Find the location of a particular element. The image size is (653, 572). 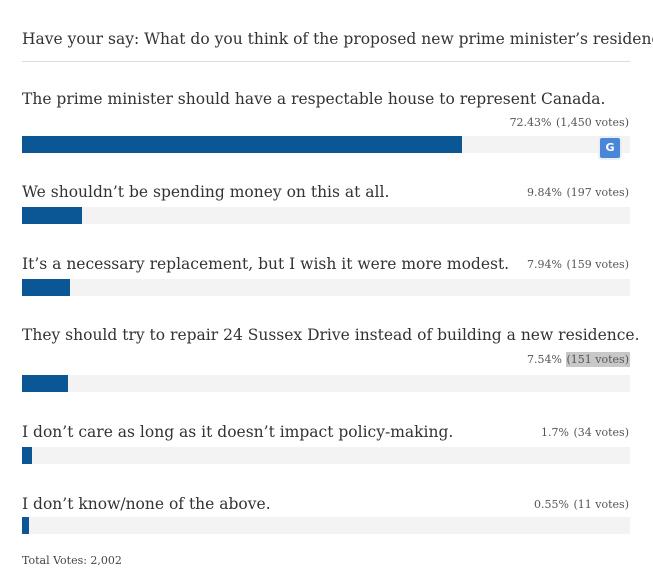

option-votes: (11 votes) is located at coordinates (601, 504).